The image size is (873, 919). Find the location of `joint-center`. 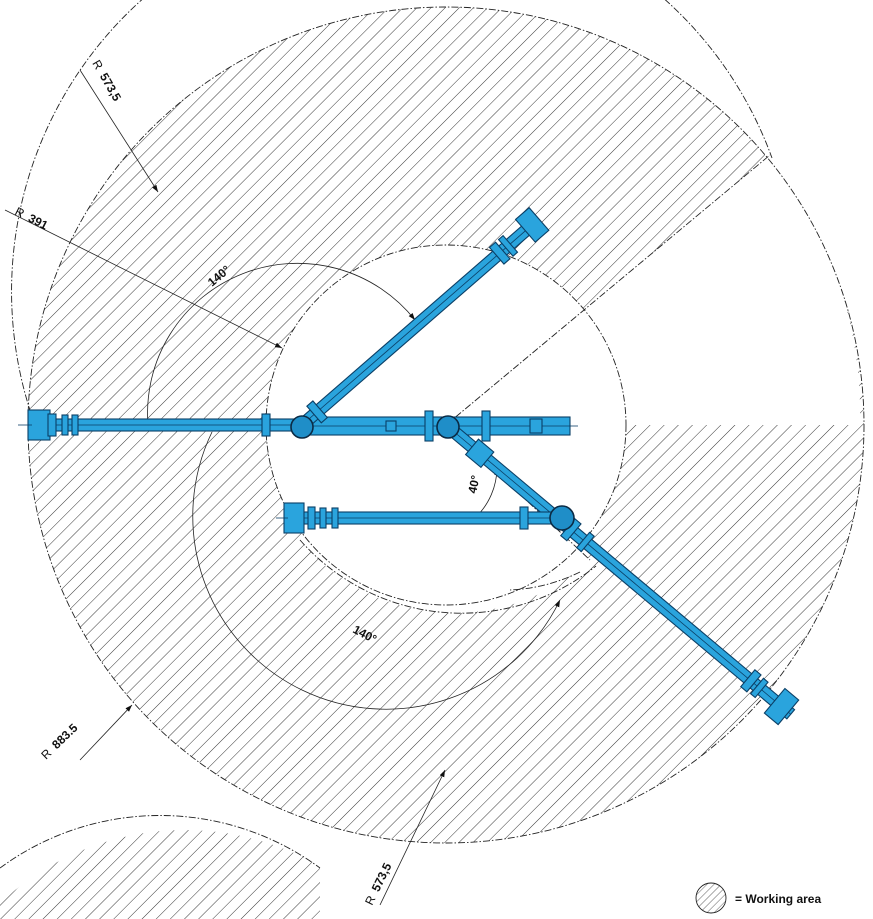

joint-center is located at coordinates (448, 427).